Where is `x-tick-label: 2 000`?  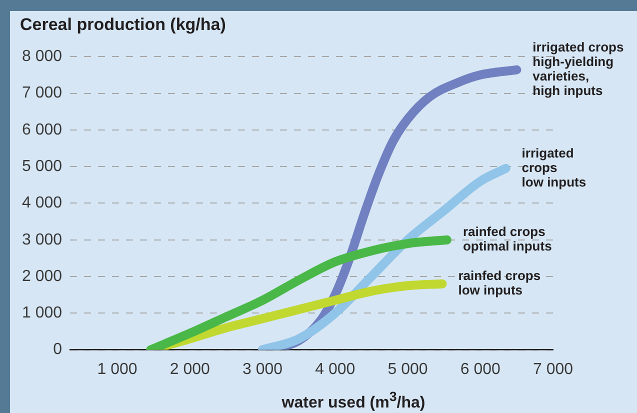 x-tick-label: 2 000 is located at coordinates (190, 369).